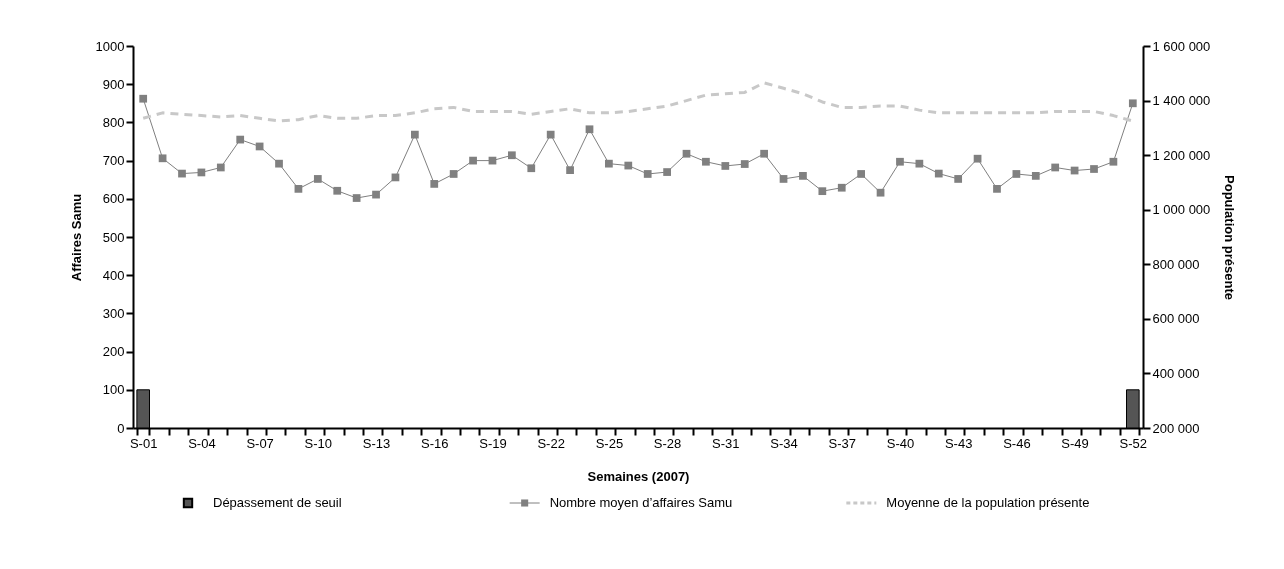 Image resolution: width=1284 pixels, height=569 pixels. I want to click on legend-label: Moyenne de la population présente, so click(988, 502).